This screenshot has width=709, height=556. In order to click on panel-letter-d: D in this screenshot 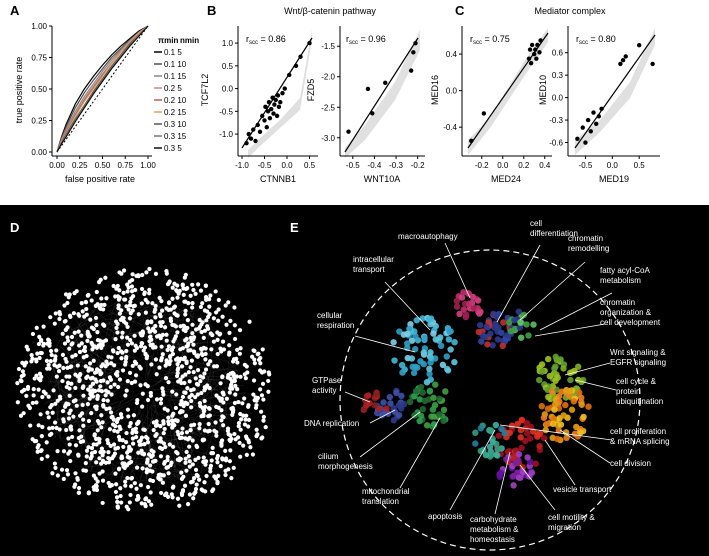, I will do `click(14, 227)`.